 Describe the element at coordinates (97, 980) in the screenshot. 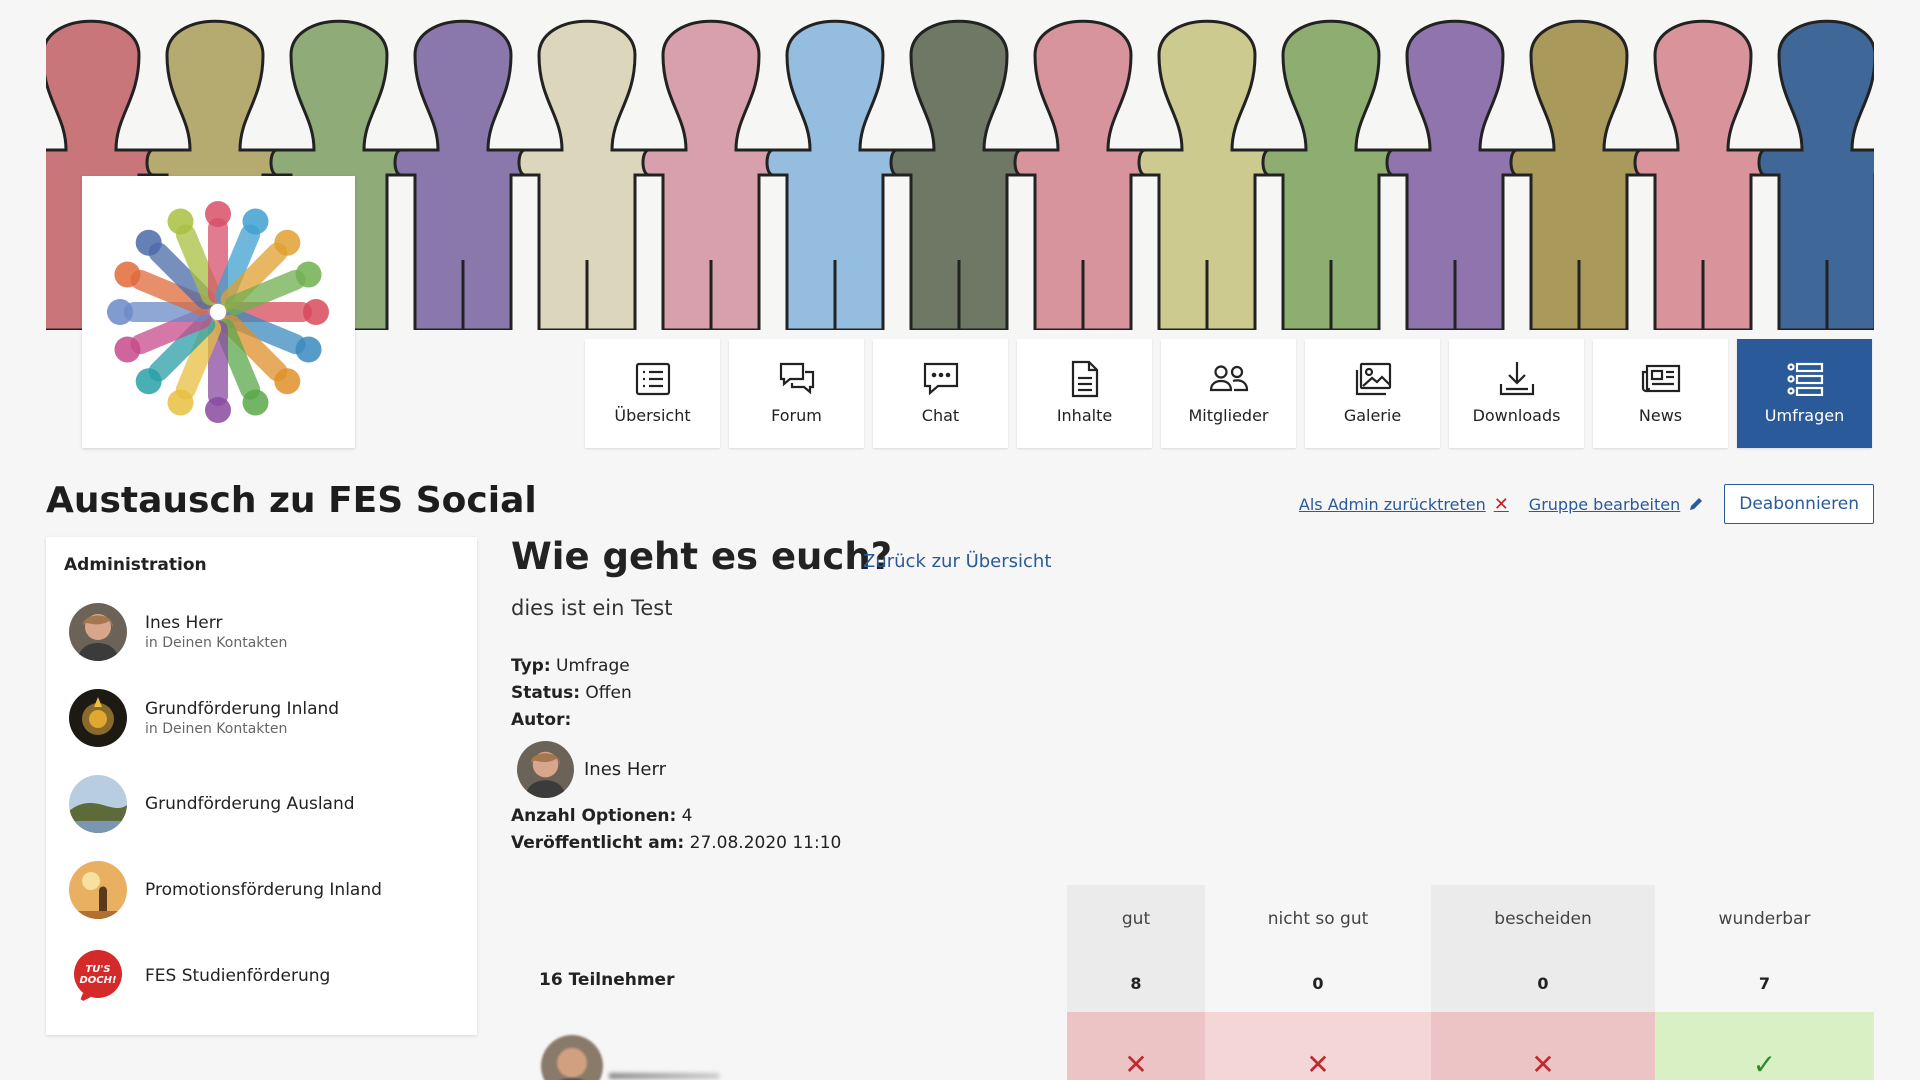

I see `svg-text: DOCH!` at that location.